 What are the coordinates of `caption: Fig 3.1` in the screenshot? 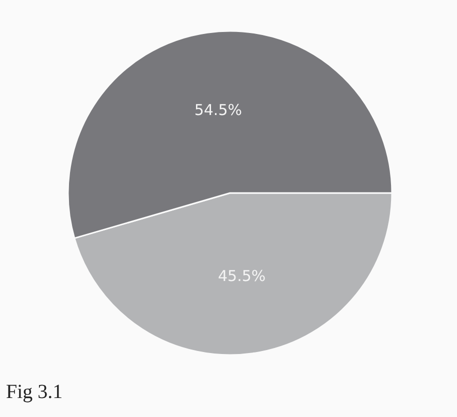 It's located at (34, 392).